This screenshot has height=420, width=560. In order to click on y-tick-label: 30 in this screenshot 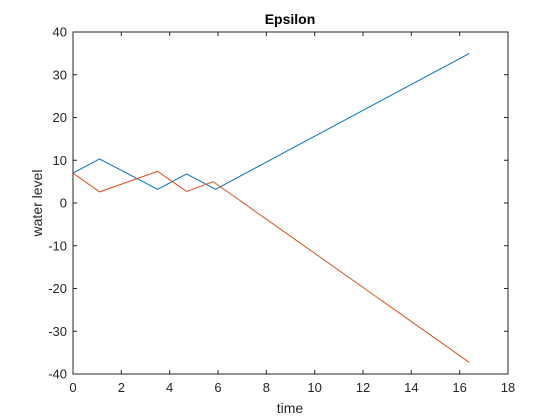, I will do `click(60, 74)`.